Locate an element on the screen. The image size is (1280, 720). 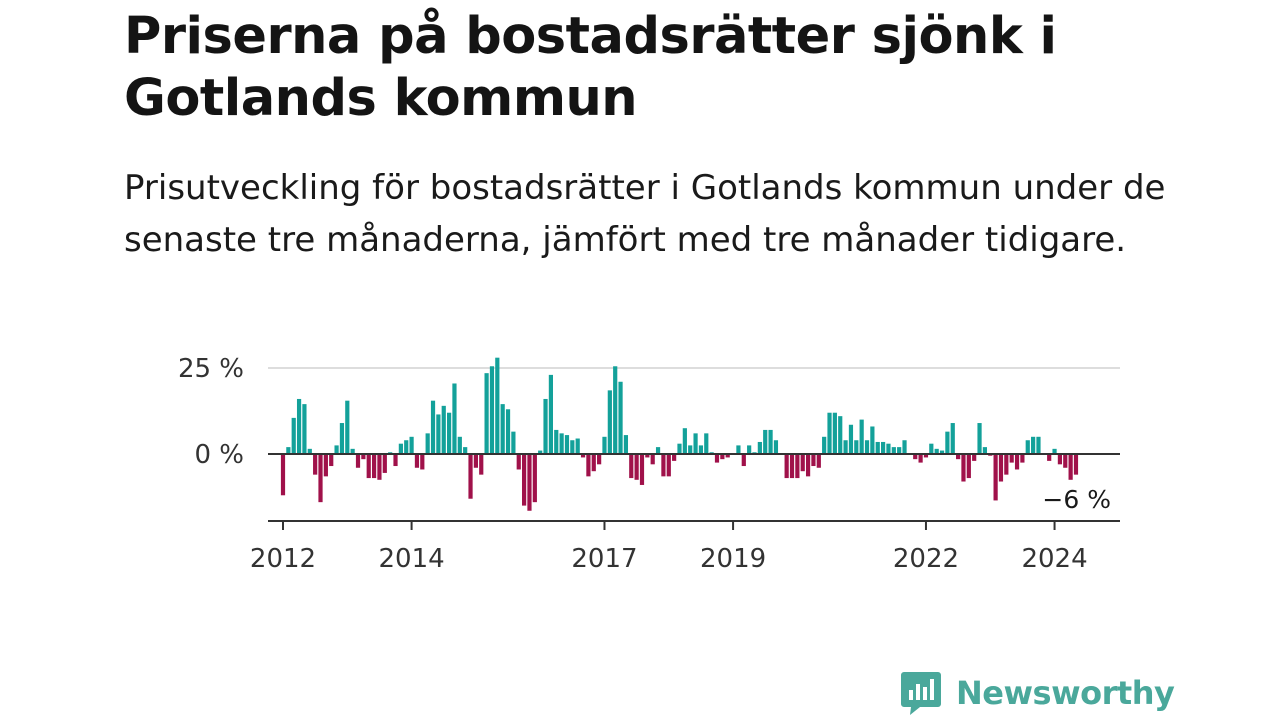
newsworthy-logo: Newsworthy is located at coordinates (1037, 693).